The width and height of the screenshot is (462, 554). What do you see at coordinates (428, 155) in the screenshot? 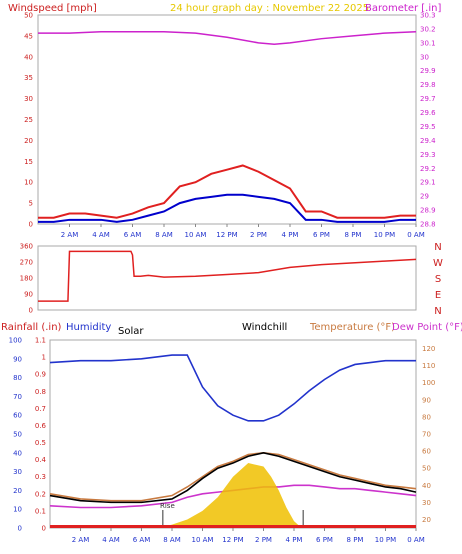
I see `barometer-tick-label: 29.3` at bounding box center [428, 155].